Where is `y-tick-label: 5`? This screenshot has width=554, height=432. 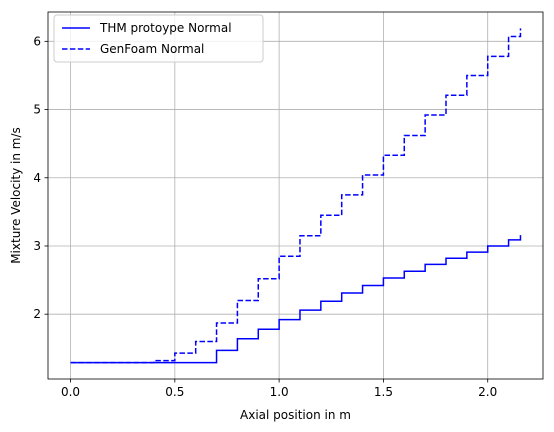
y-tick-label: 5 is located at coordinates (37, 110).